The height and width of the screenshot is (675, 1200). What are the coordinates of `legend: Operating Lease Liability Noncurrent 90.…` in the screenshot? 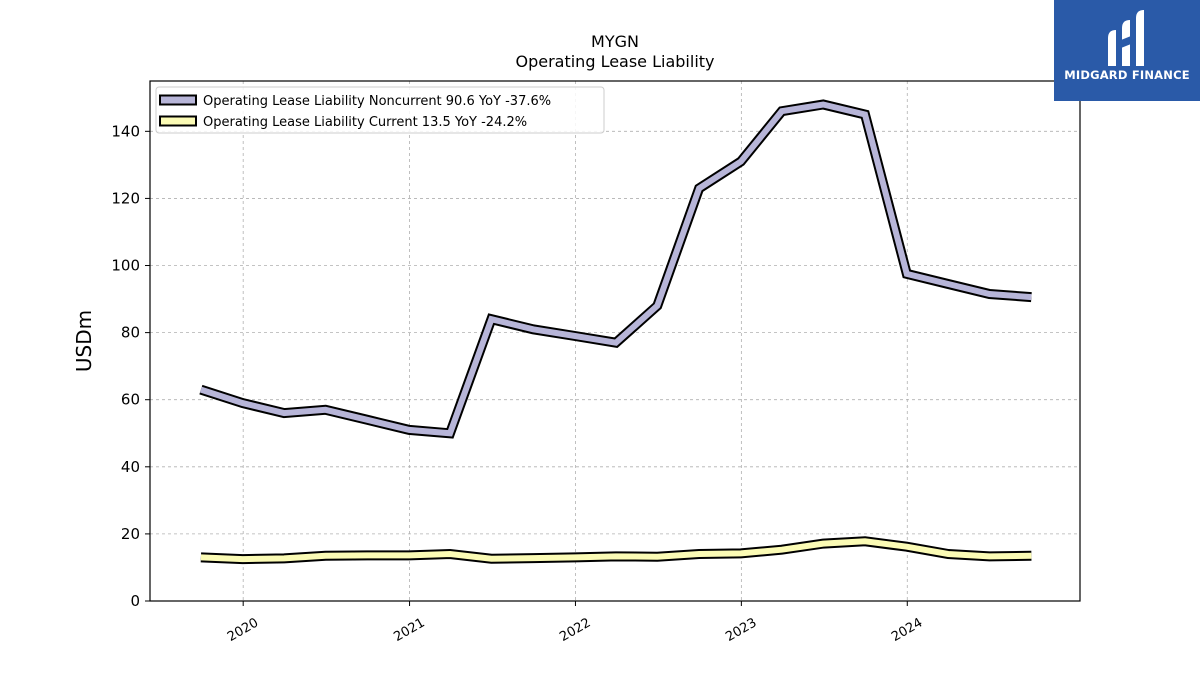 It's located at (380, 110).